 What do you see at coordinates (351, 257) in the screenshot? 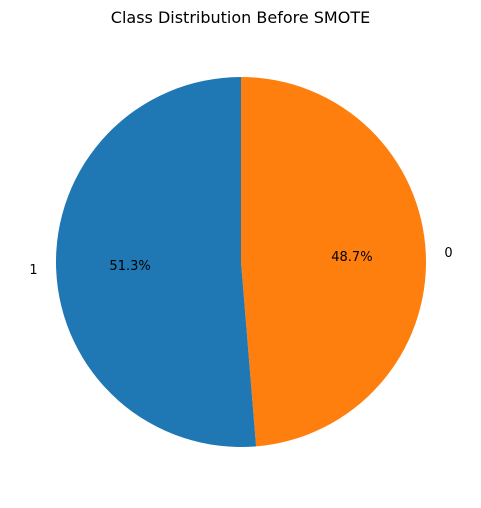
I see `pie-slice-percent-0: 48.7%` at bounding box center [351, 257].